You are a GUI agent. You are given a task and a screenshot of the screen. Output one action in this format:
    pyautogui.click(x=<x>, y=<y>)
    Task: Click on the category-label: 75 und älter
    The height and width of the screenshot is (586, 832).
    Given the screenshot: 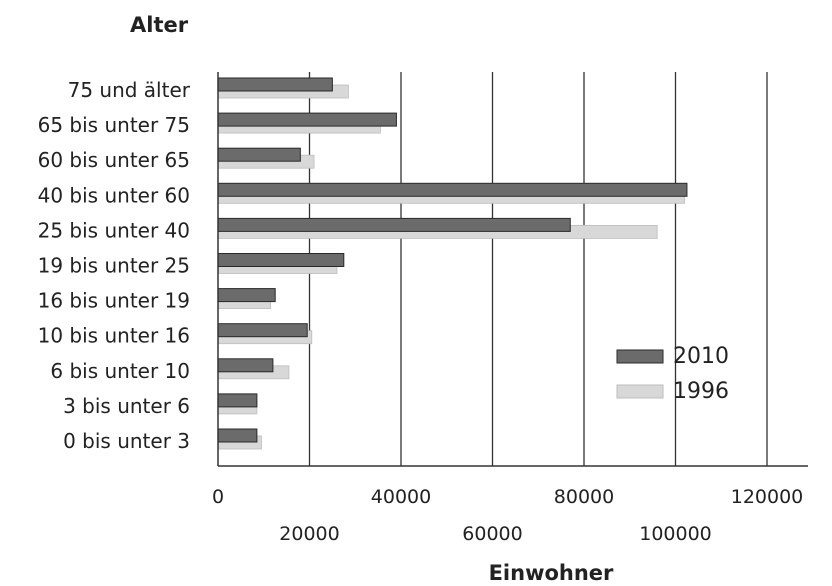 What is the action you would take?
    pyautogui.click(x=129, y=90)
    